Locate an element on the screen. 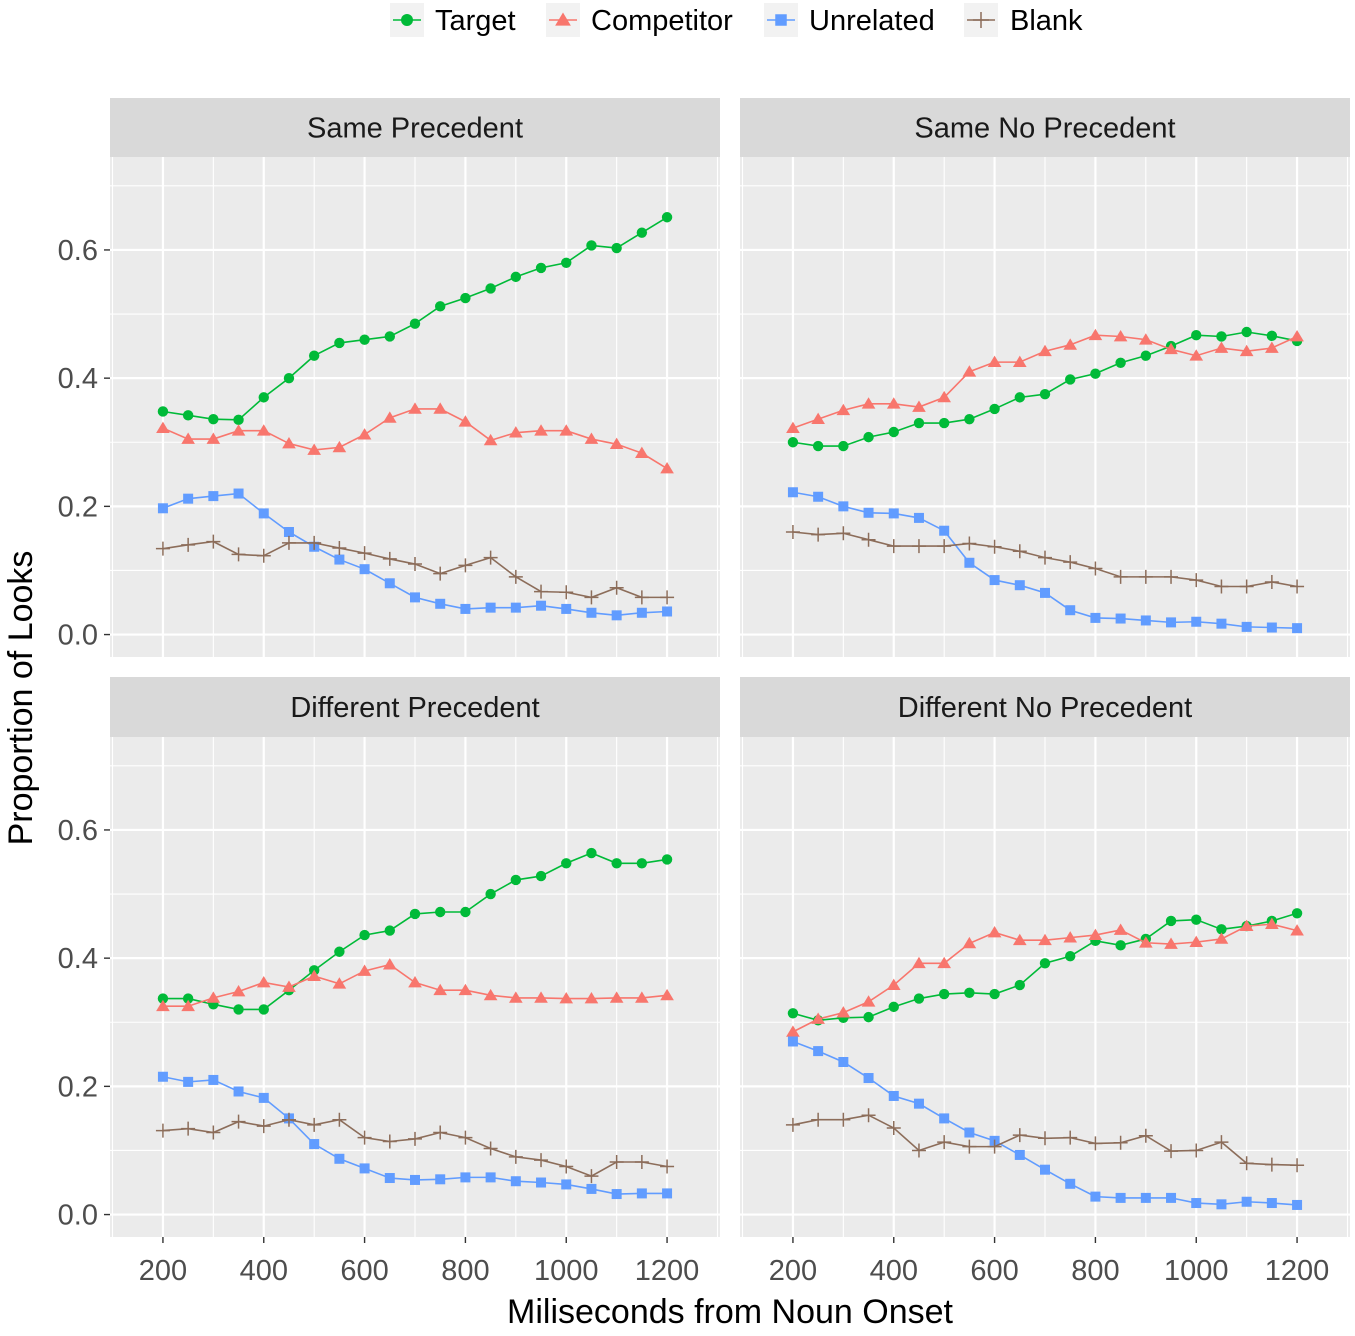 This screenshot has height=1336, width=1355. series-competitor is located at coordinates (415, 985).